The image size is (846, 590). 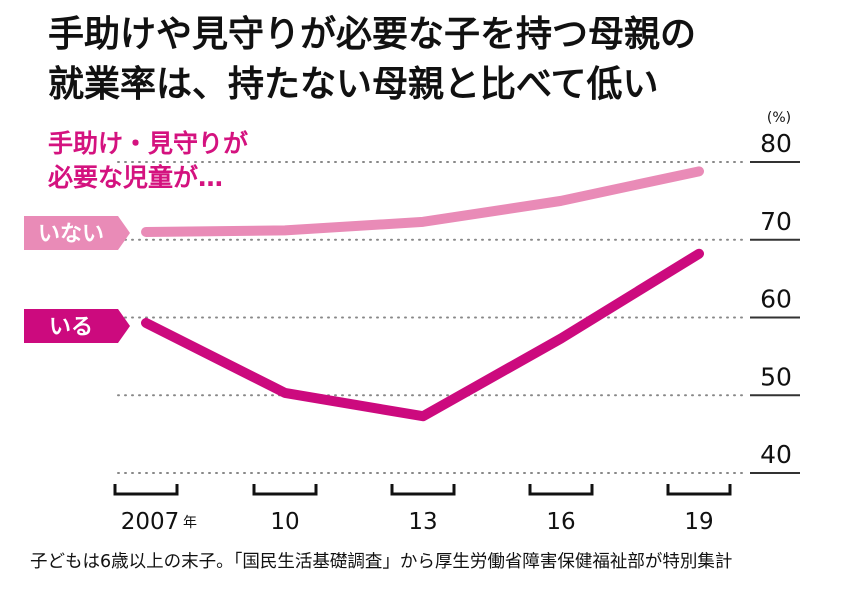 What do you see at coordinates (190, 523) in the screenshot?
I see `x-year-suffix: 年` at bounding box center [190, 523].